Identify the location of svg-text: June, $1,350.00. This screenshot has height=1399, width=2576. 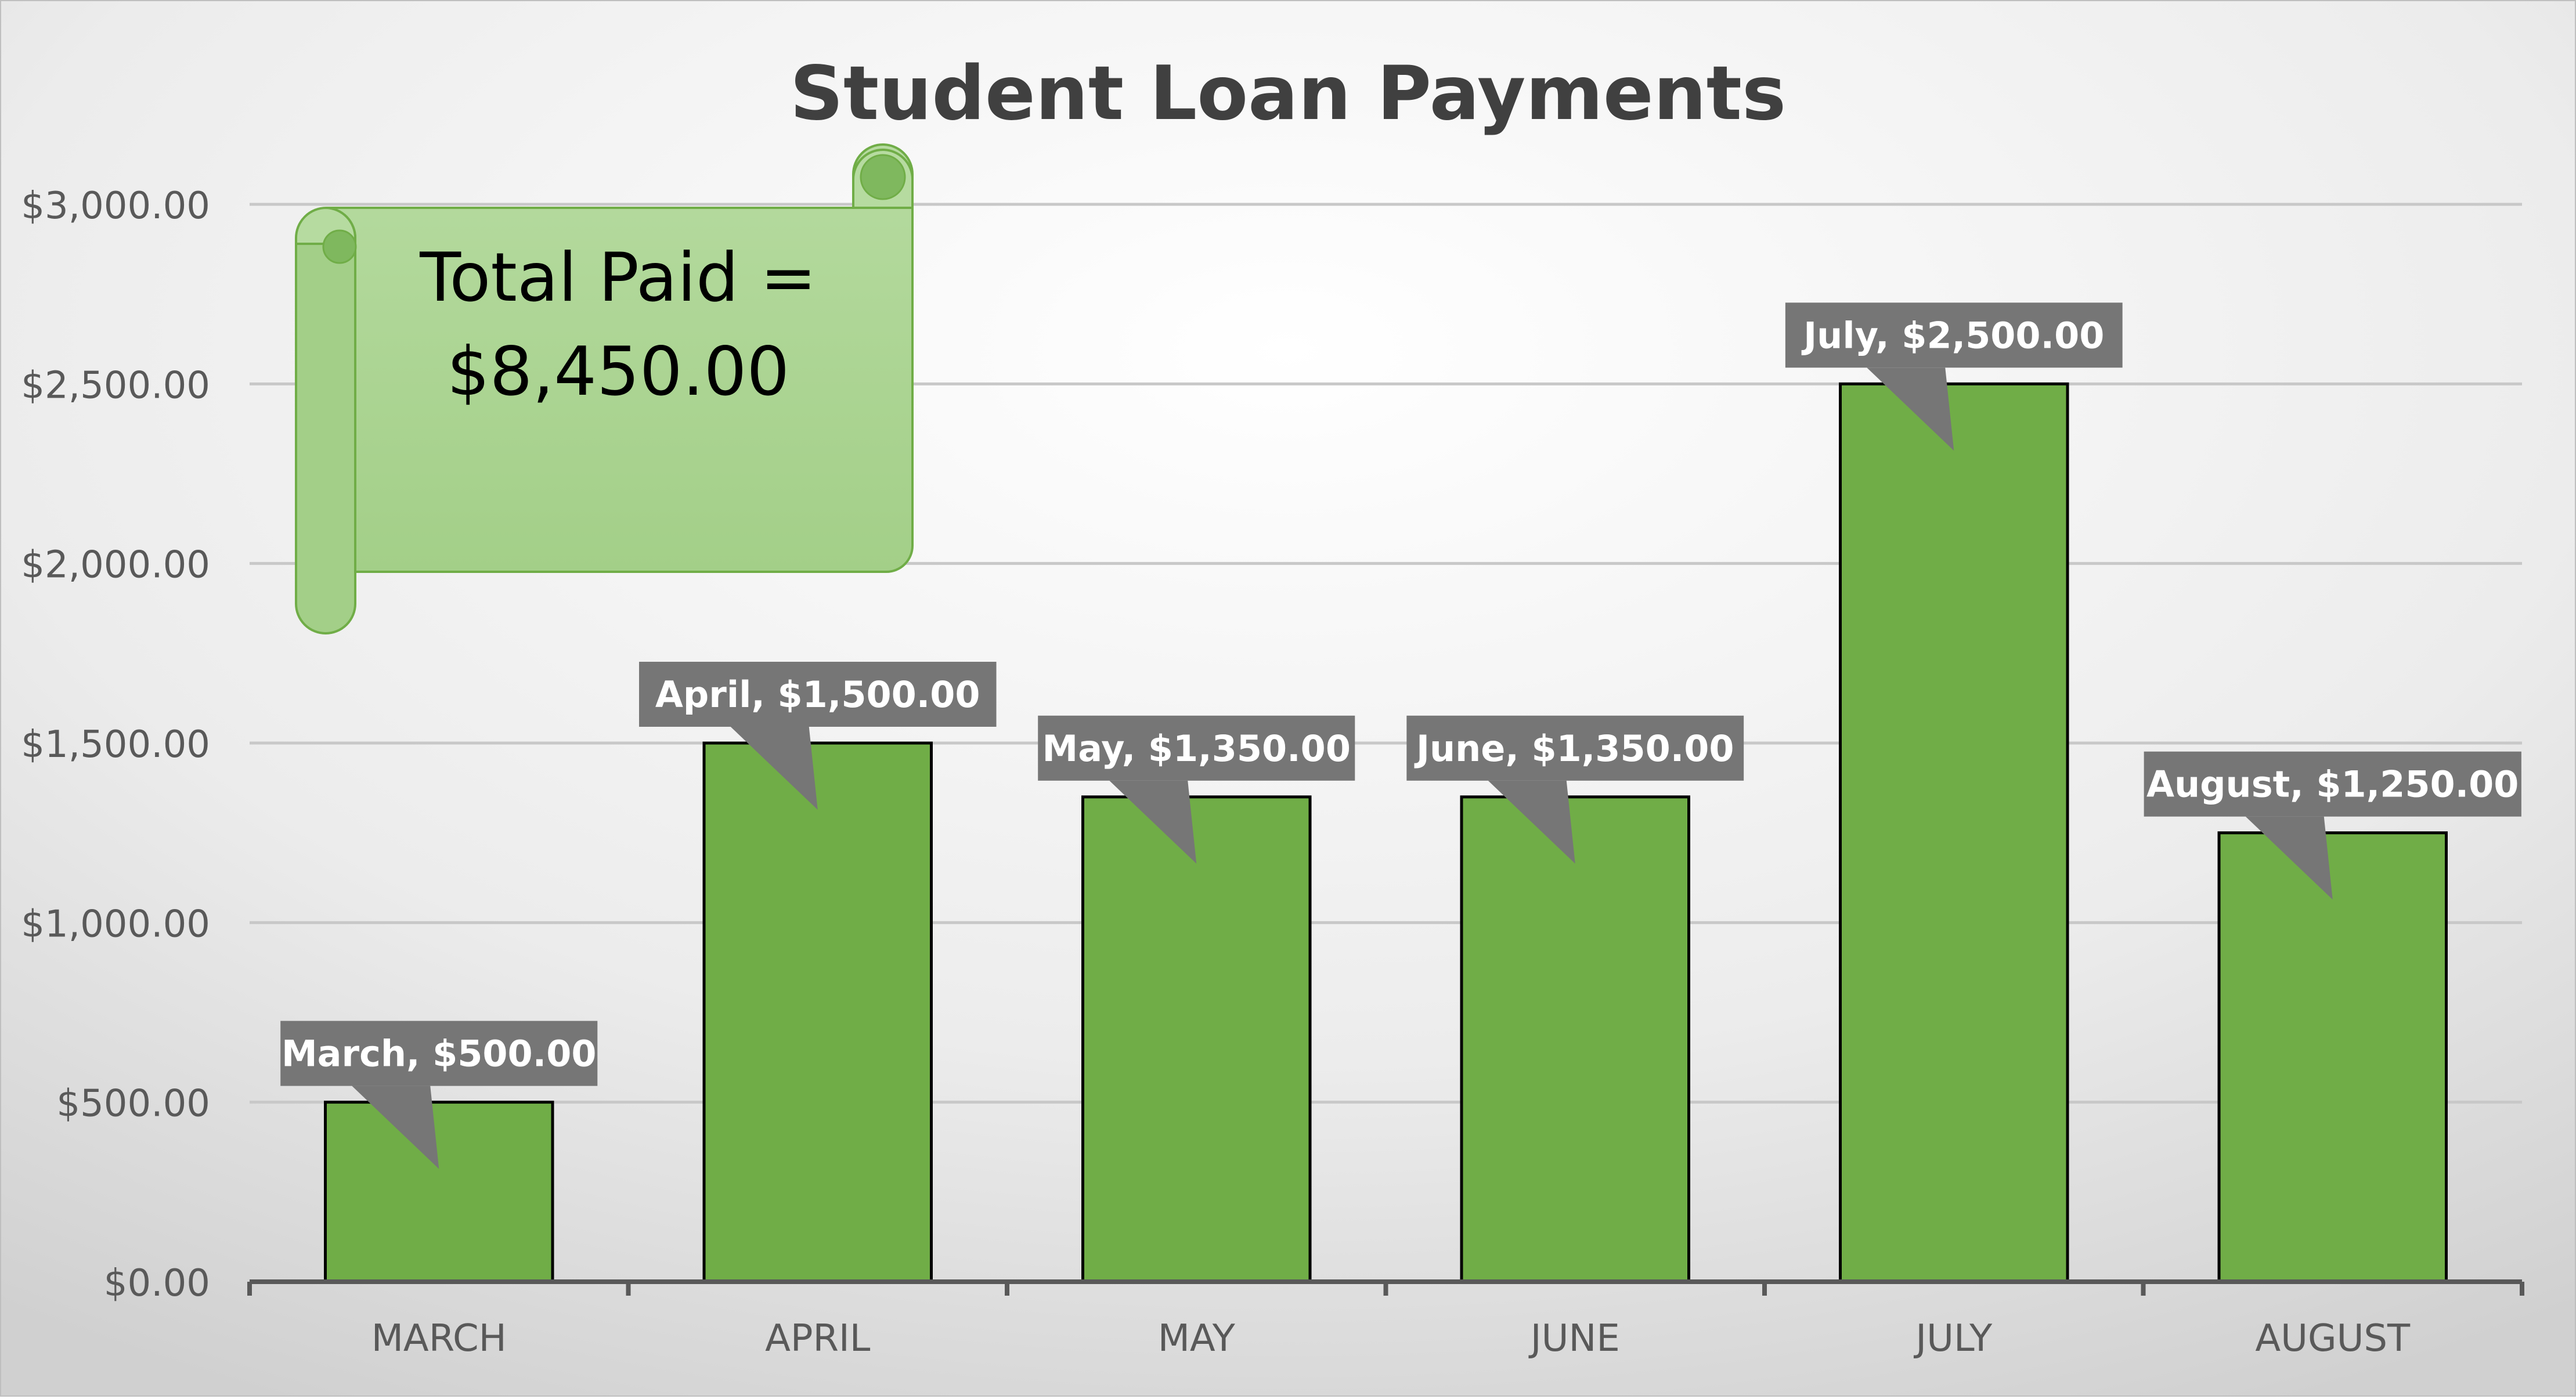
(1574, 748).